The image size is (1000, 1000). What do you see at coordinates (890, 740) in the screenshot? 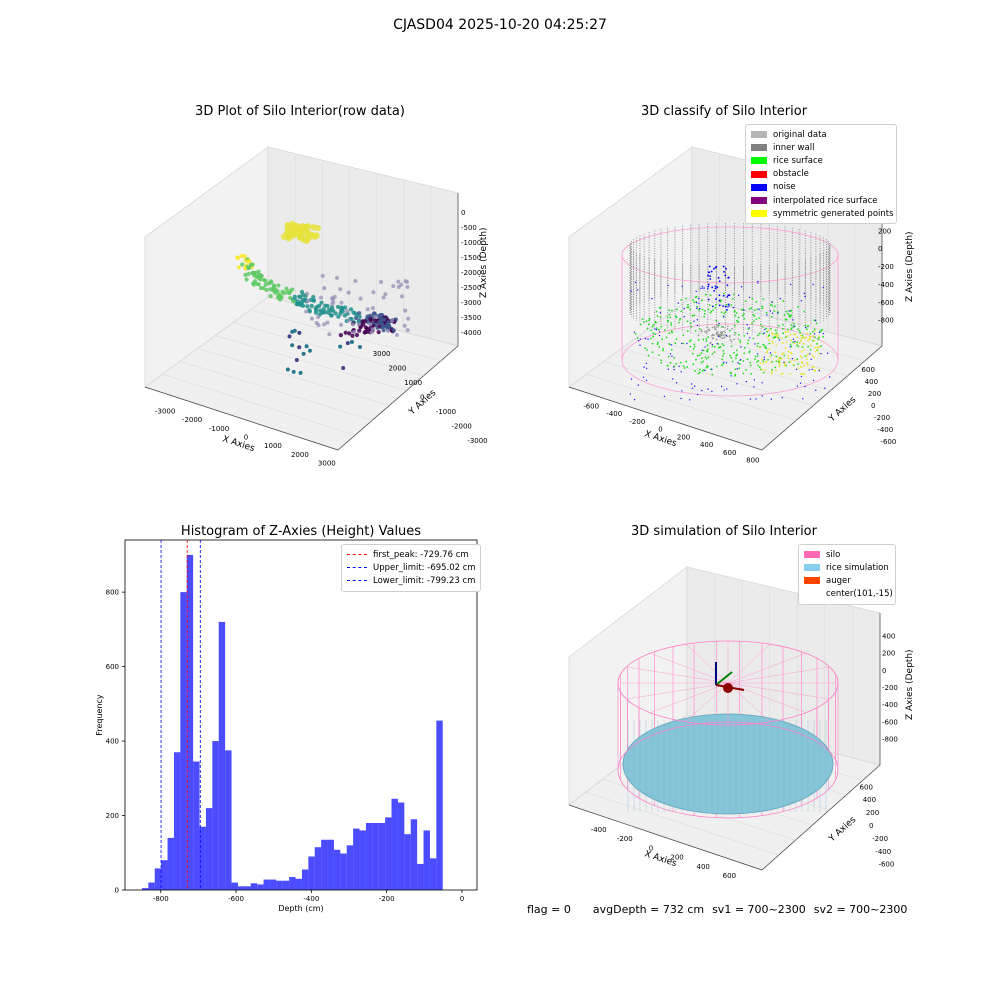
I see `axis-tick-label: -800` at bounding box center [890, 740].